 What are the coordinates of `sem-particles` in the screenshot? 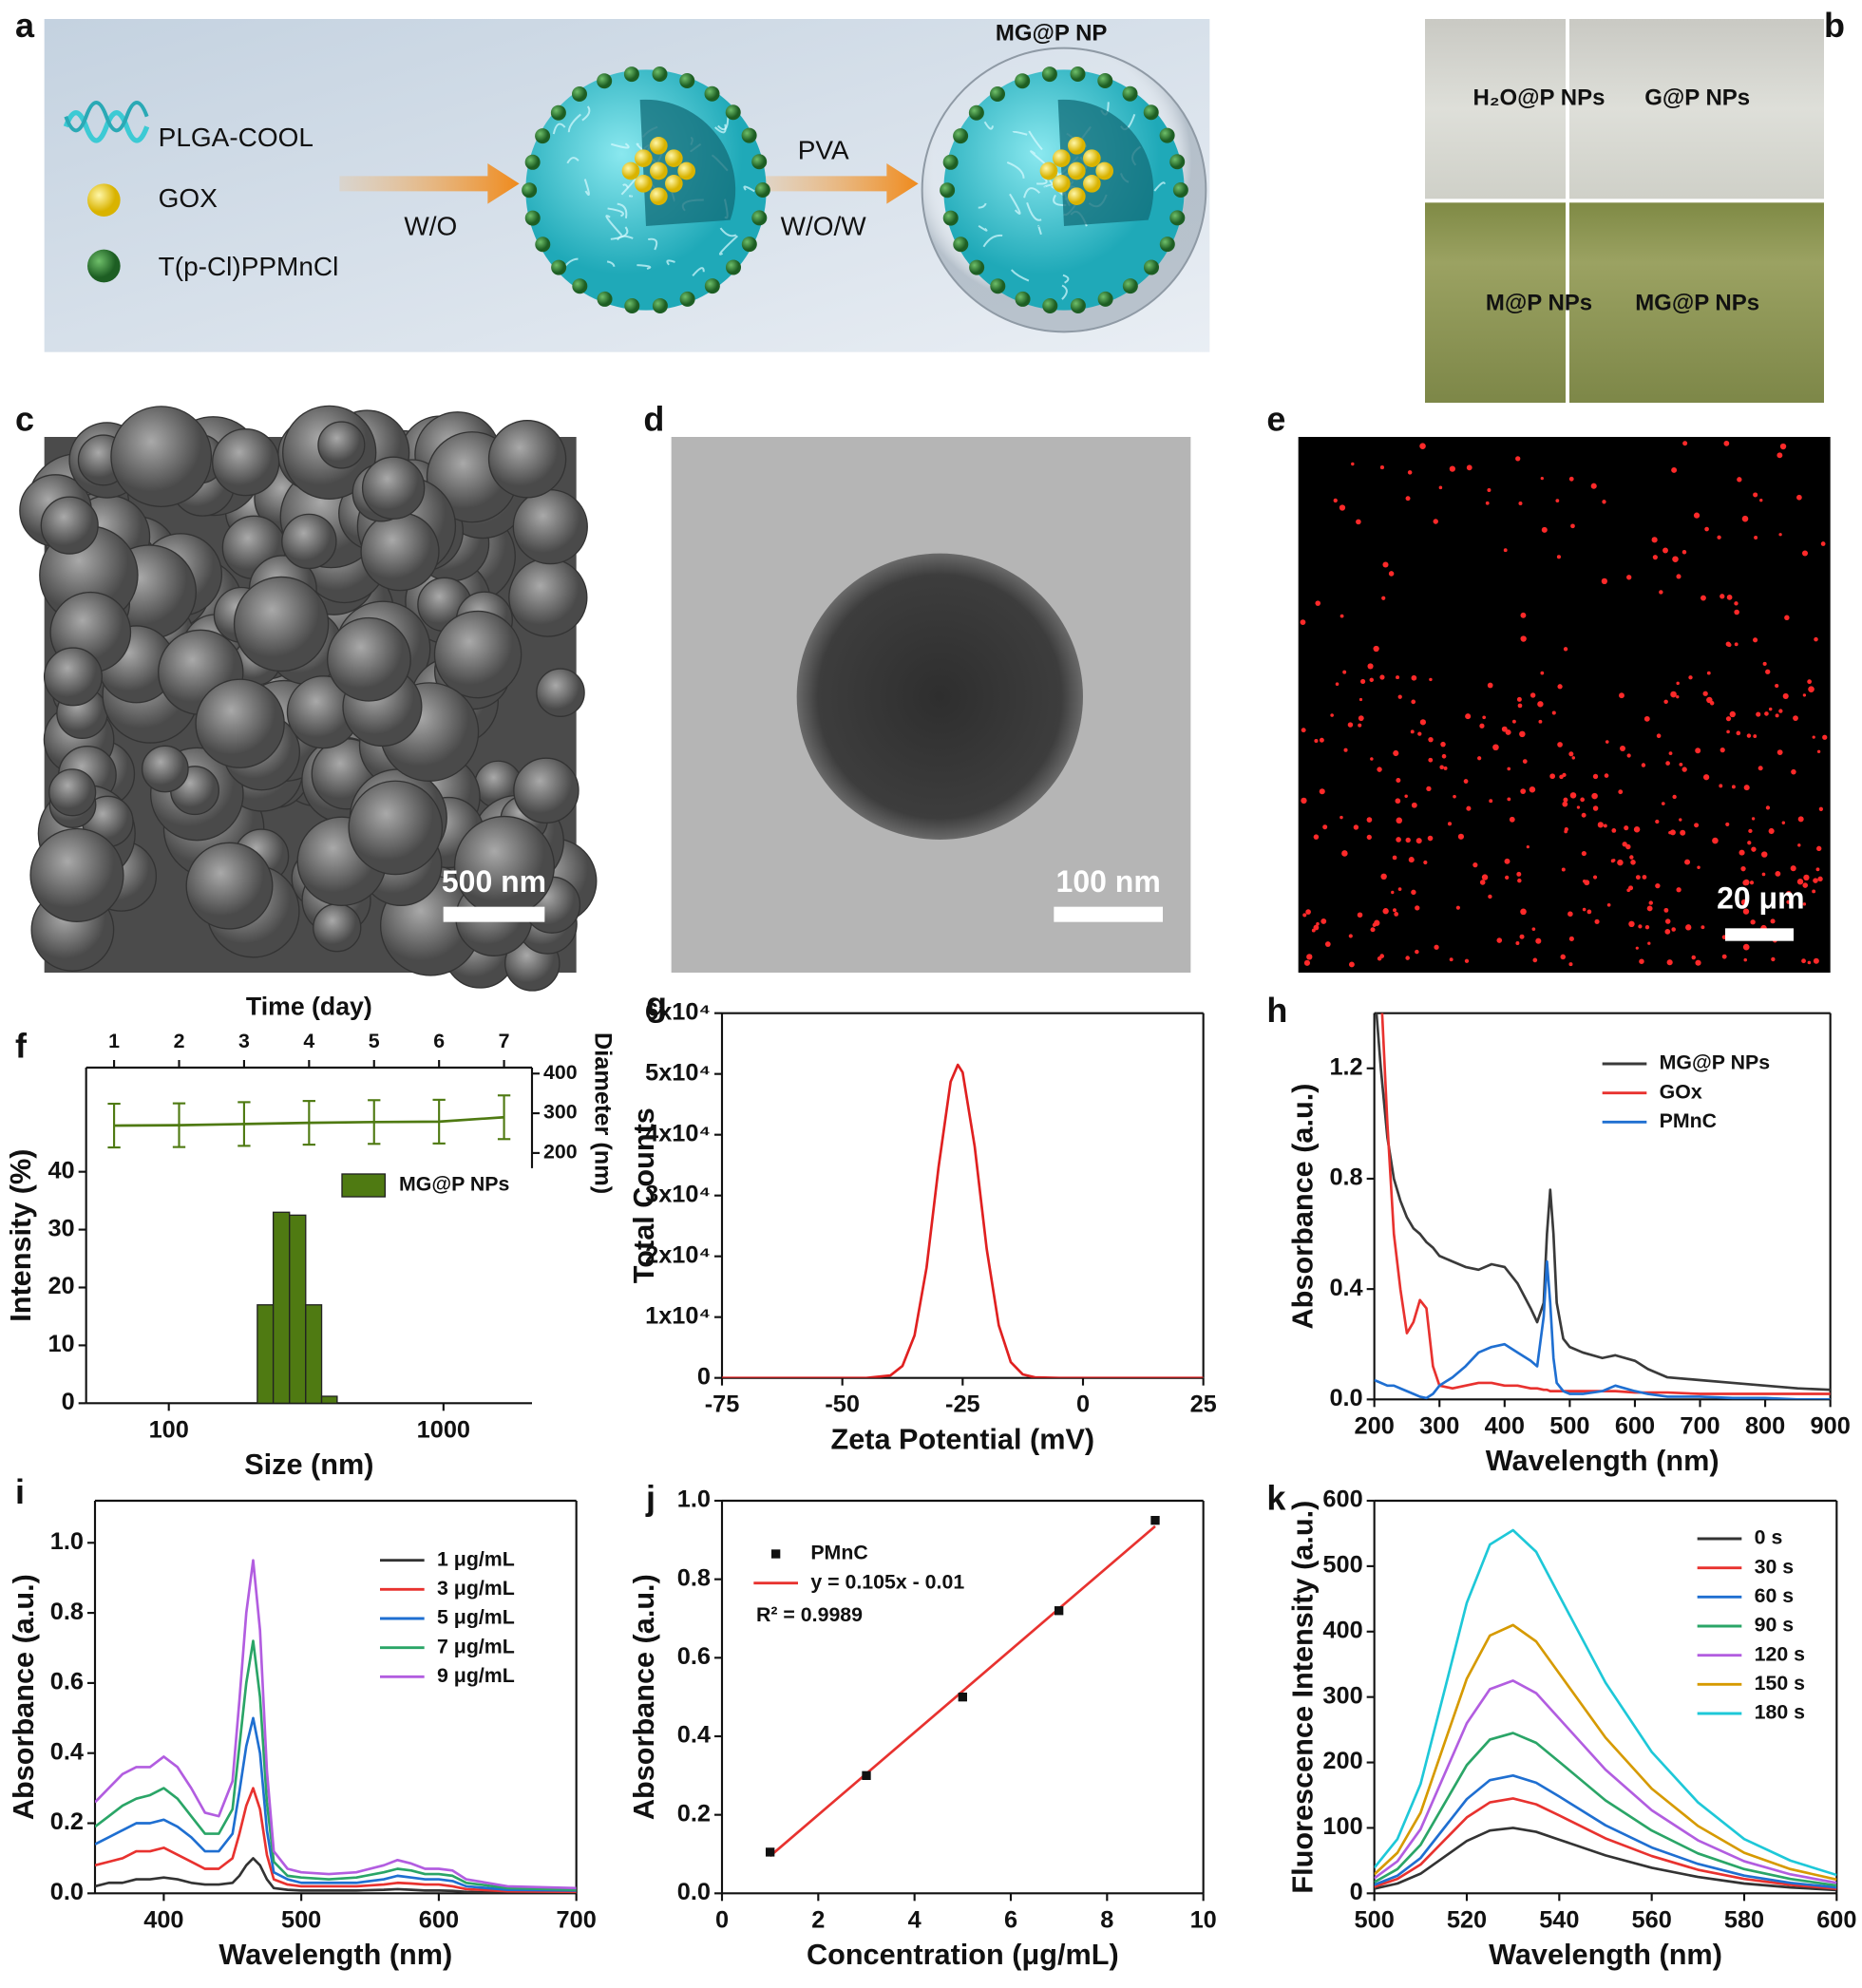 It's located at (308, 699).